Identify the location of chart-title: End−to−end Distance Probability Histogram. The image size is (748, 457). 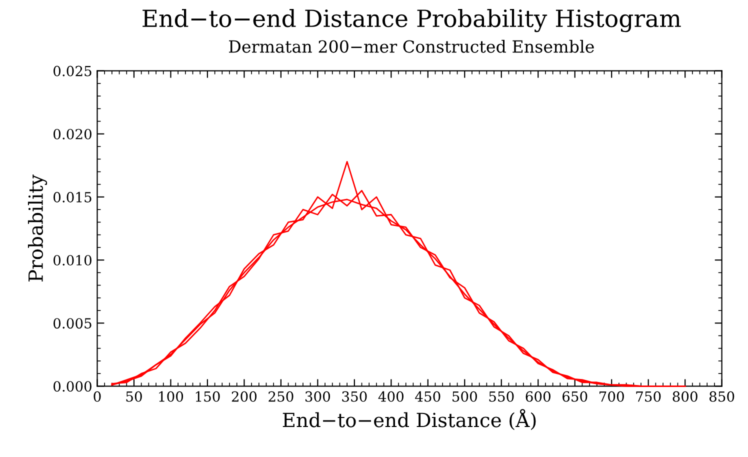
(411, 20).